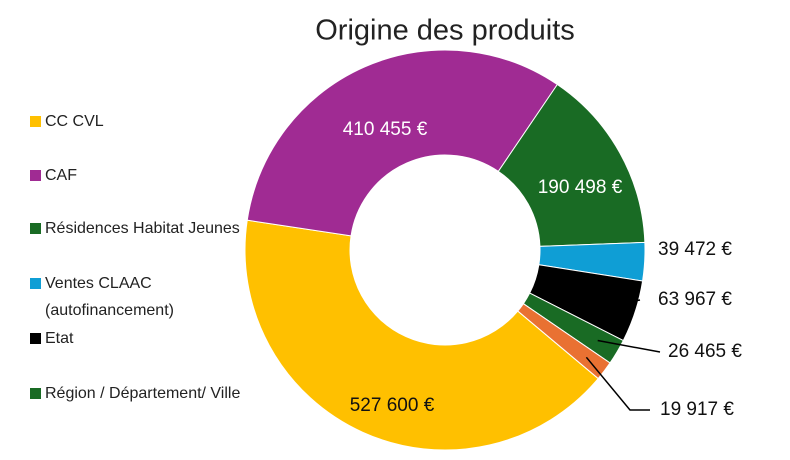 The height and width of the screenshot is (460, 790). What do you see at coordinates (392, 405) in the screenshot?
I see `data-label: 527 600 €` at bounding box center [392, 405].